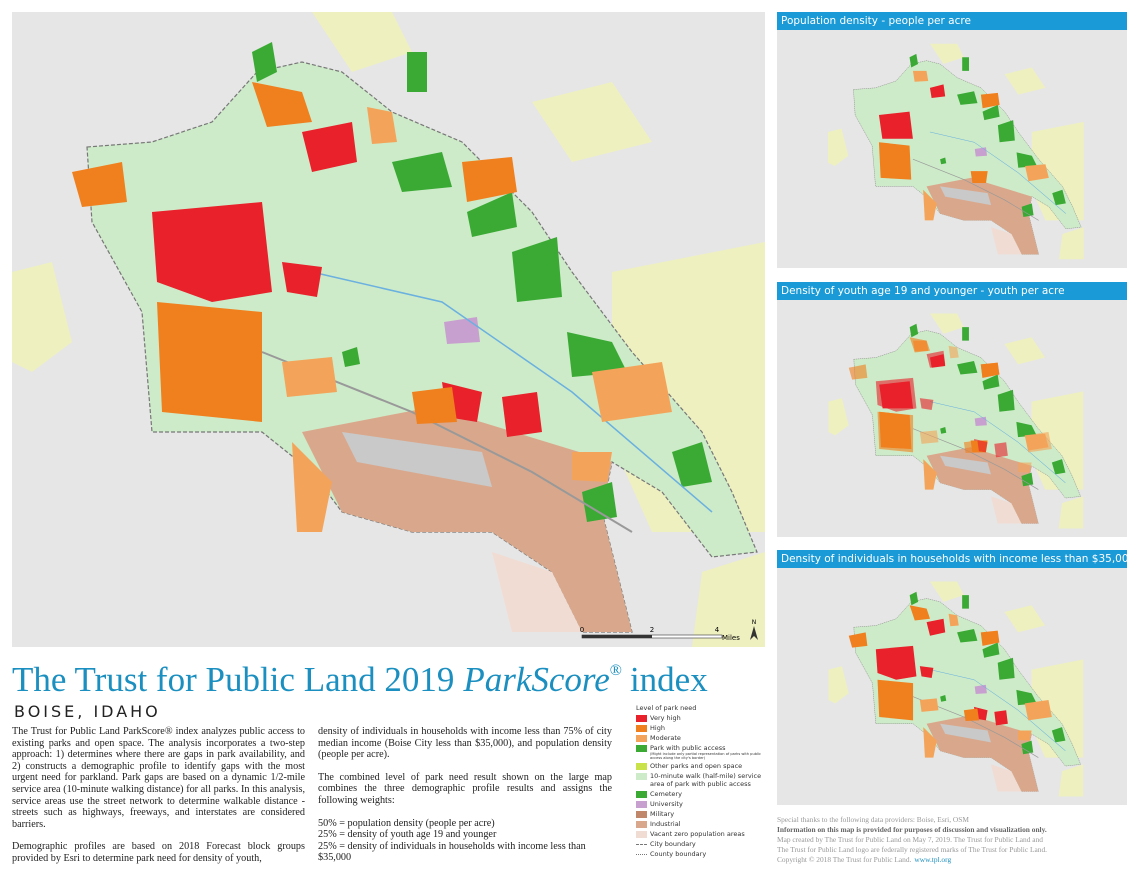 This screenshot has height=880, width=1140. I want to click on legend-label: University, so click(666, 804).